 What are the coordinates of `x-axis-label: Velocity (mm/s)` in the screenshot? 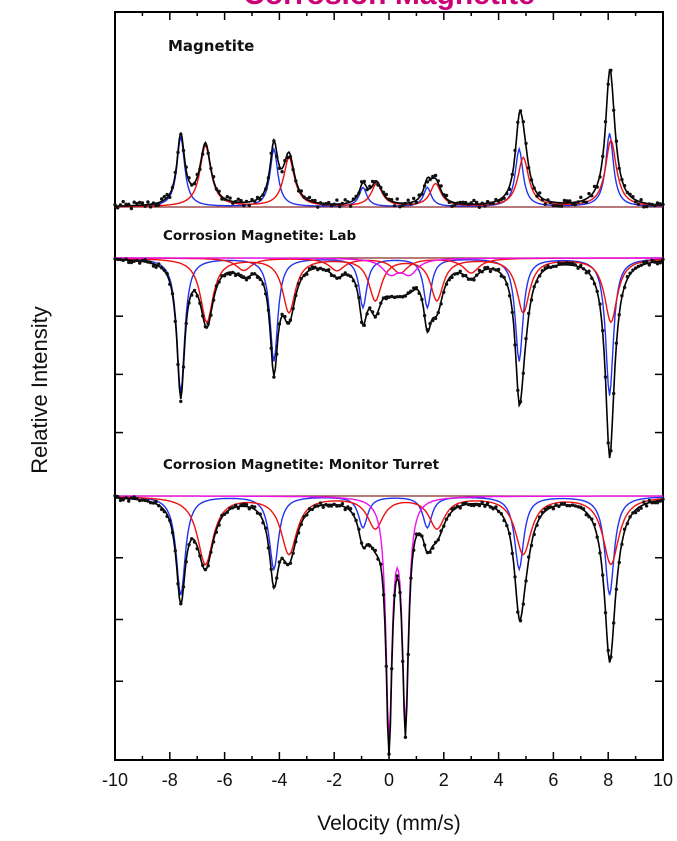 It's located at (389, 823).